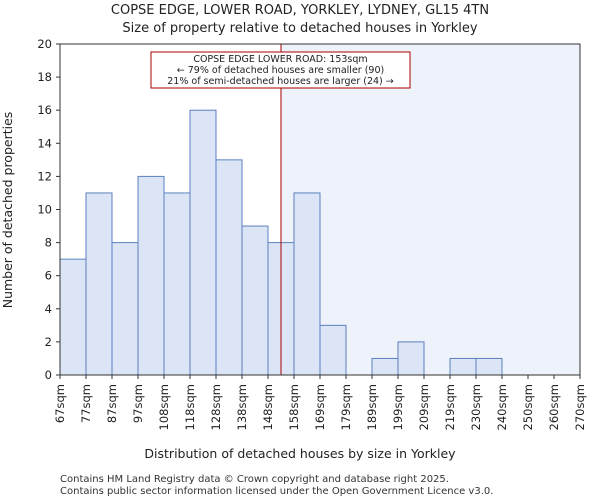 This screenshot has height=500, width=600. Describe the element at coordinates (242, 407) in the screenshot. I see `x-tick-label: 138sqm` at that location.